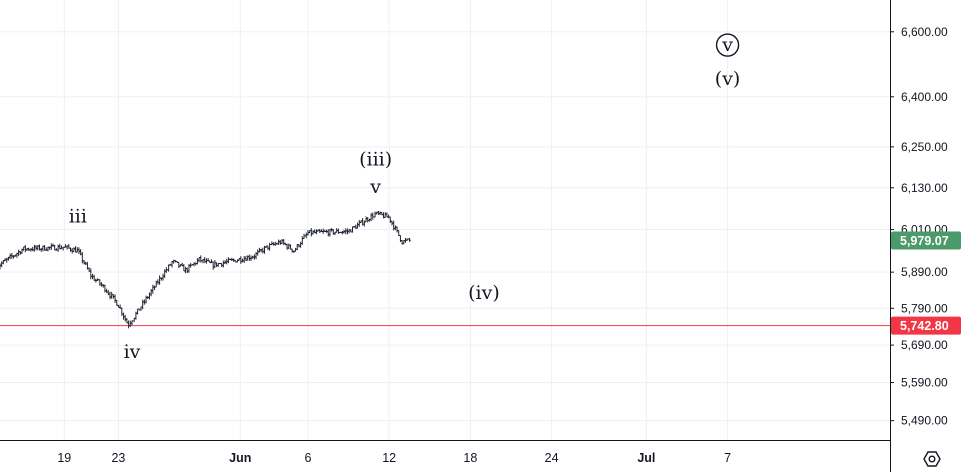 The width and height of the screenshot is (964, 472). What do you see at coordinates (389, 458) in the screenshot?
I see `x-tick-label: 12` at bounding box center [389, 458].